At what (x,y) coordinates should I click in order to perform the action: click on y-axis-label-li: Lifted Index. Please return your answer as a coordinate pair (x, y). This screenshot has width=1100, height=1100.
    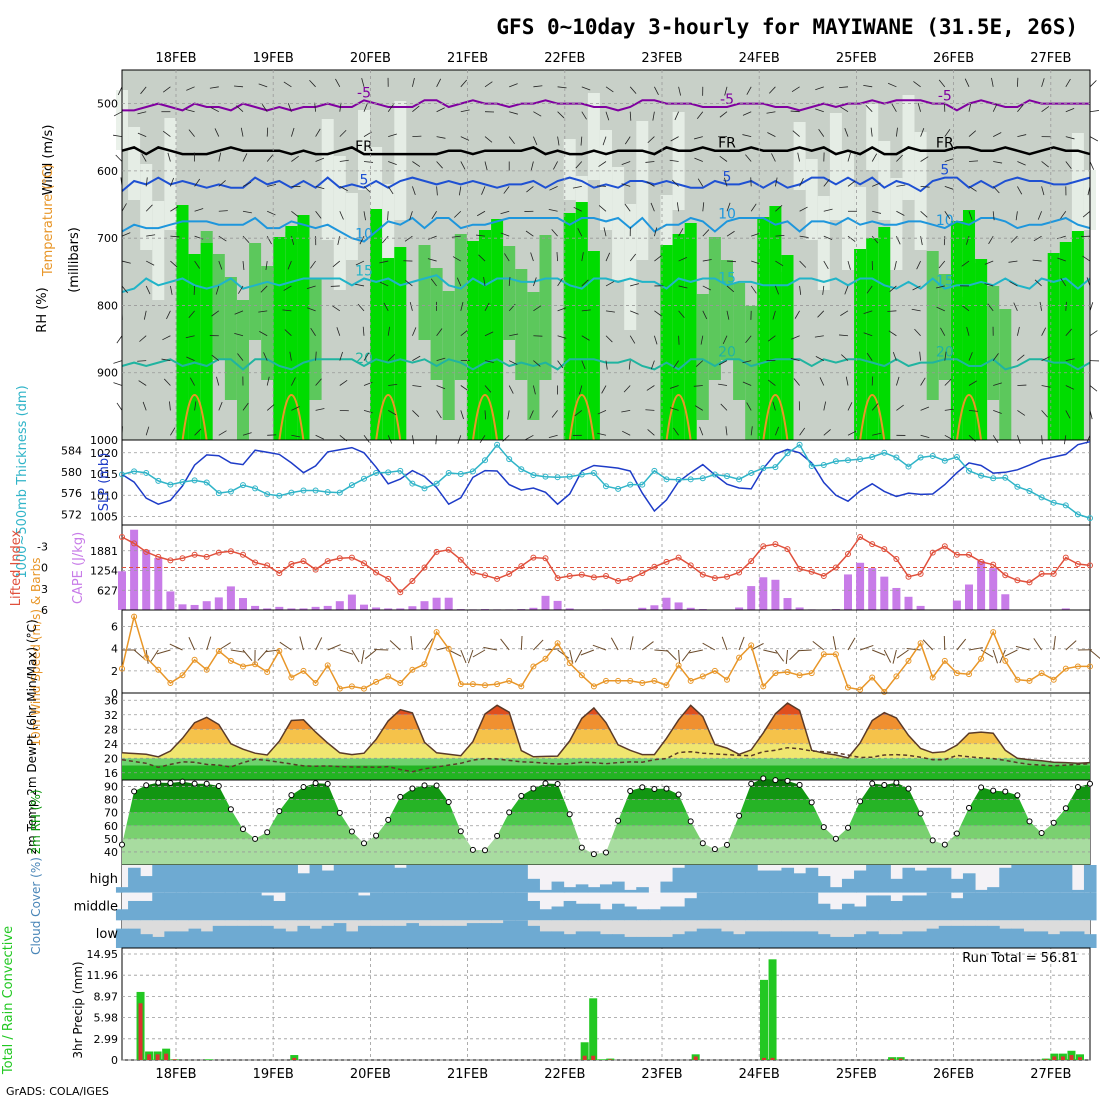
    Looking at the image, I should click on (16, 567).